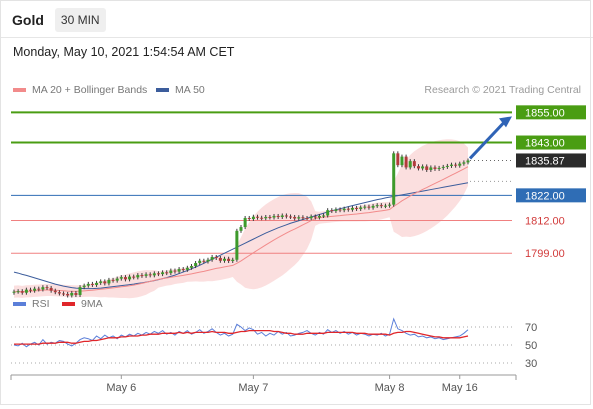  Describe the element at coordinates (124, 52) in the screenshot. I see `timestamp: Monday, May 10, 2021 1:54:54 AM CET` at that location.